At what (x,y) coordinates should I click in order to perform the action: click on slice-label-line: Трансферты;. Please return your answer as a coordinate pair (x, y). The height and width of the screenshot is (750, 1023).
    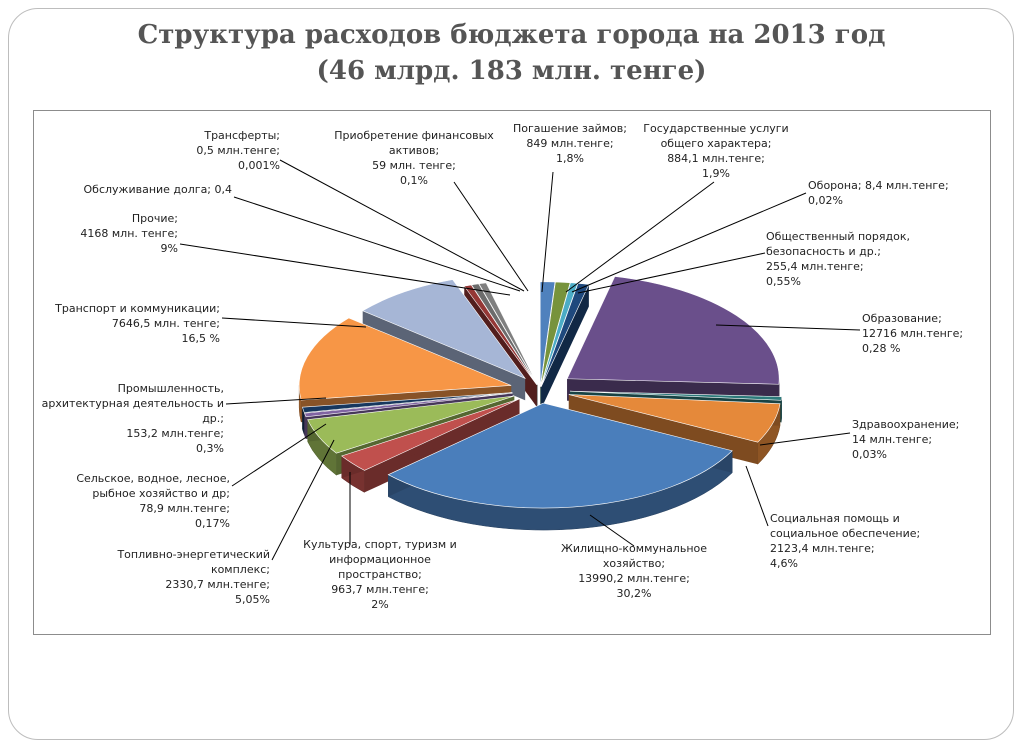
    Looking at the image, I should click on (241, 135).